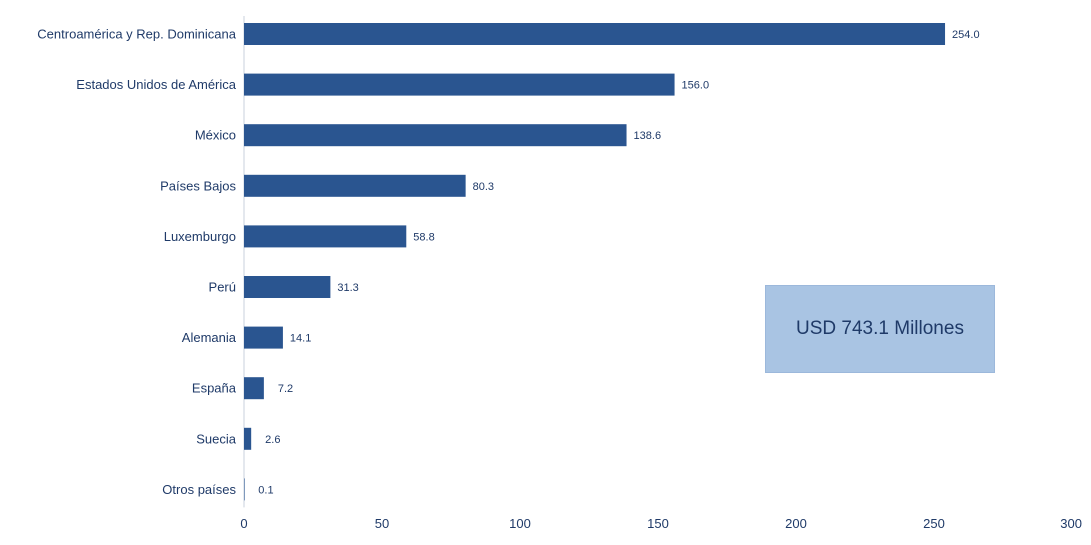  Describe the element at coordinates (216, 438) in the screenshot. I see `category-label: Suecia` at that location.